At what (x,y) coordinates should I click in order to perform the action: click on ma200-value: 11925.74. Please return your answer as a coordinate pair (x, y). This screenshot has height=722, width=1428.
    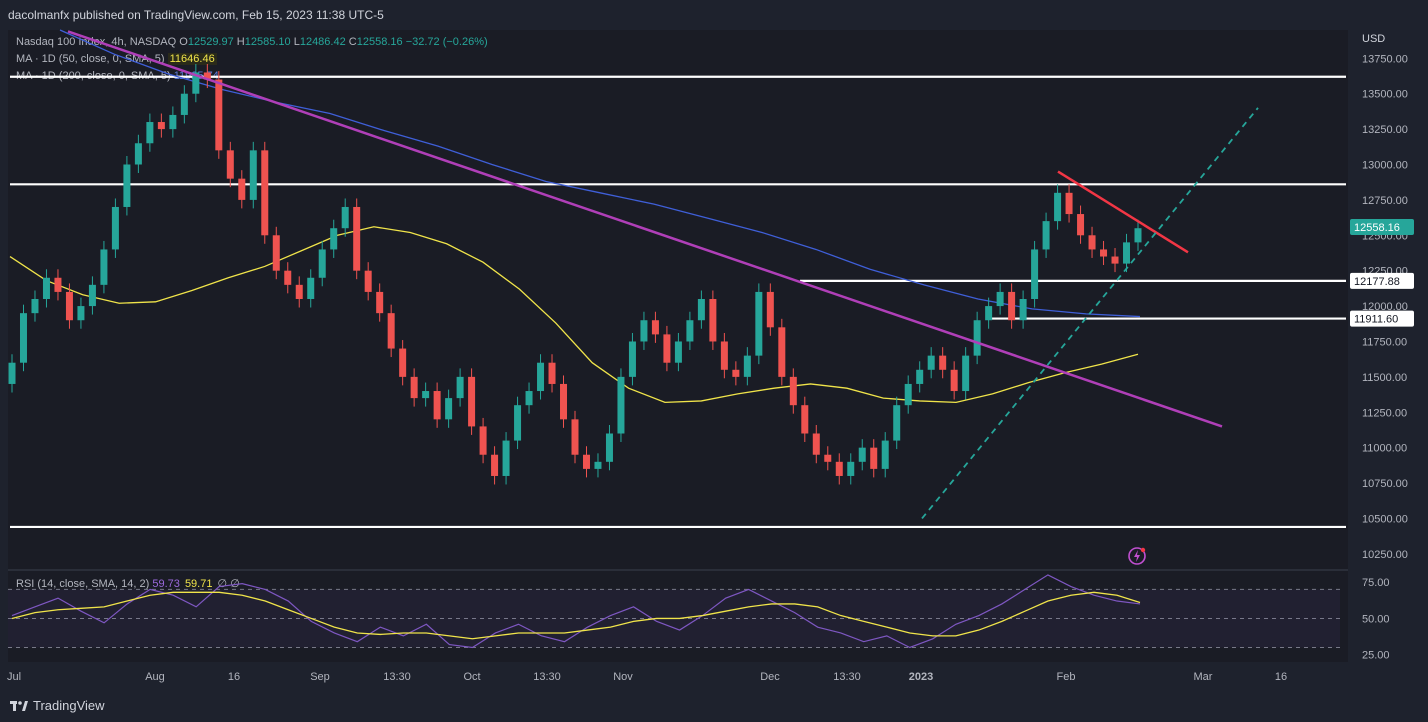
    Looking at the image, I should click on (196, 76).